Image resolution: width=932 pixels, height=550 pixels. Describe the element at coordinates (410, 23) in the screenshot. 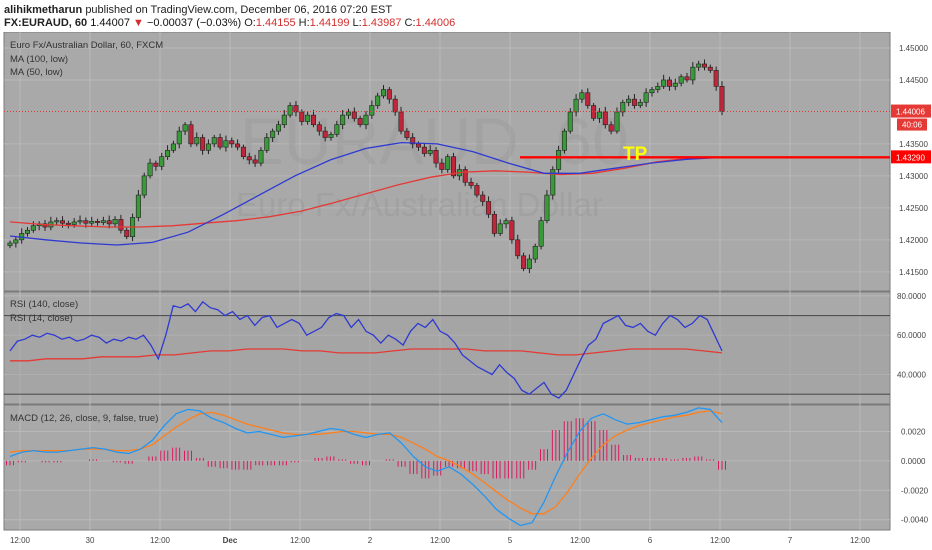

I see `close-label: C:` at that location.